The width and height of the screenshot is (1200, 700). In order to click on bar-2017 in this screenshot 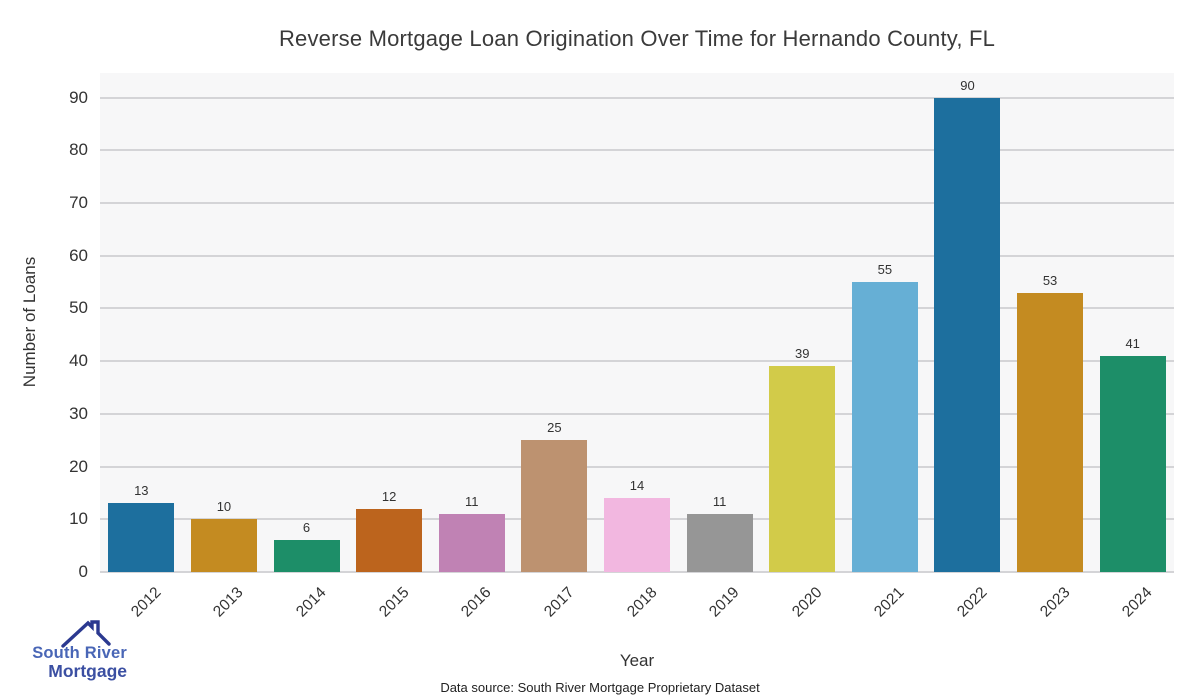, I will do `click(554, 506)`.